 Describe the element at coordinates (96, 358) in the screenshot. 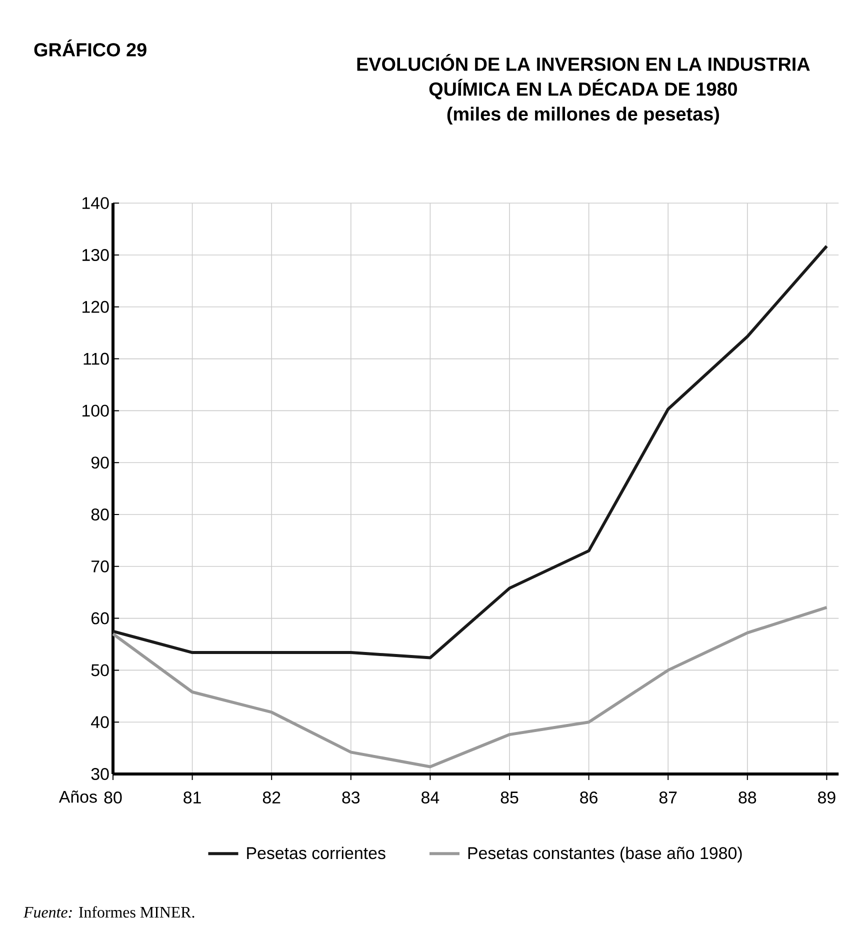

I see `y-tick-label: 110` at that location.